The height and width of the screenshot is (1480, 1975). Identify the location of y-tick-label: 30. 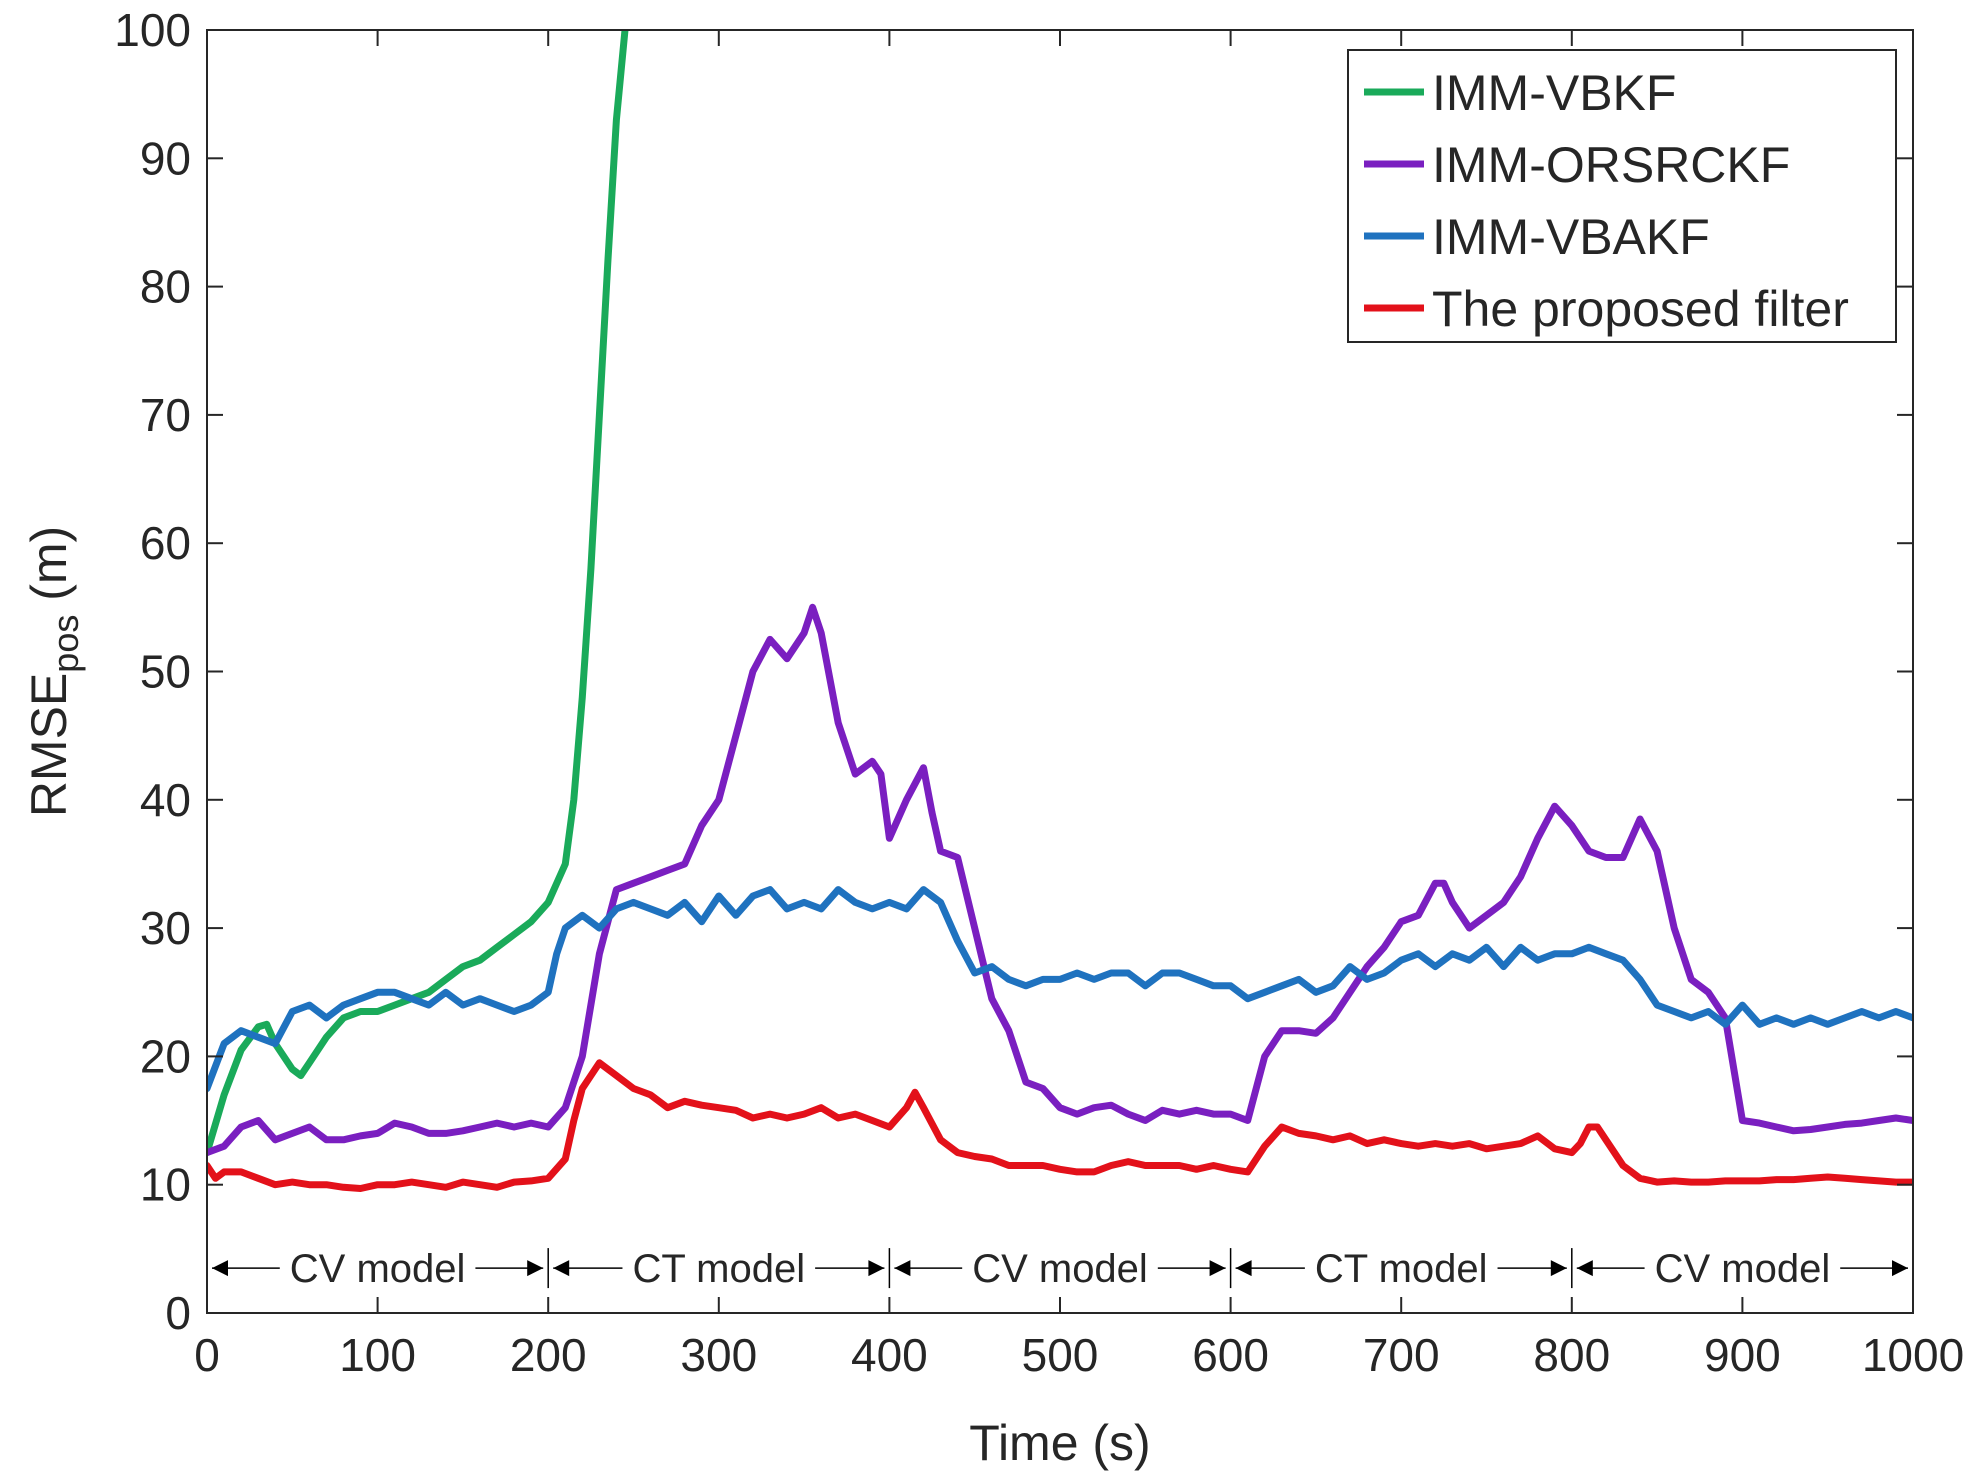
(165, 928).